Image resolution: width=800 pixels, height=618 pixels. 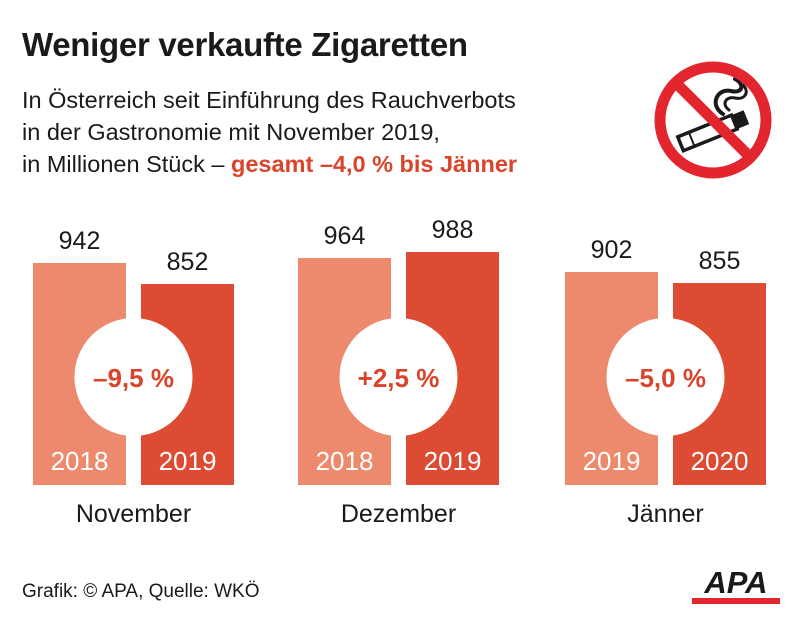 What do you see at coordinates (345, 236) in the screenshot?
I see `value-label: 964` at bounding box center [345, 236].